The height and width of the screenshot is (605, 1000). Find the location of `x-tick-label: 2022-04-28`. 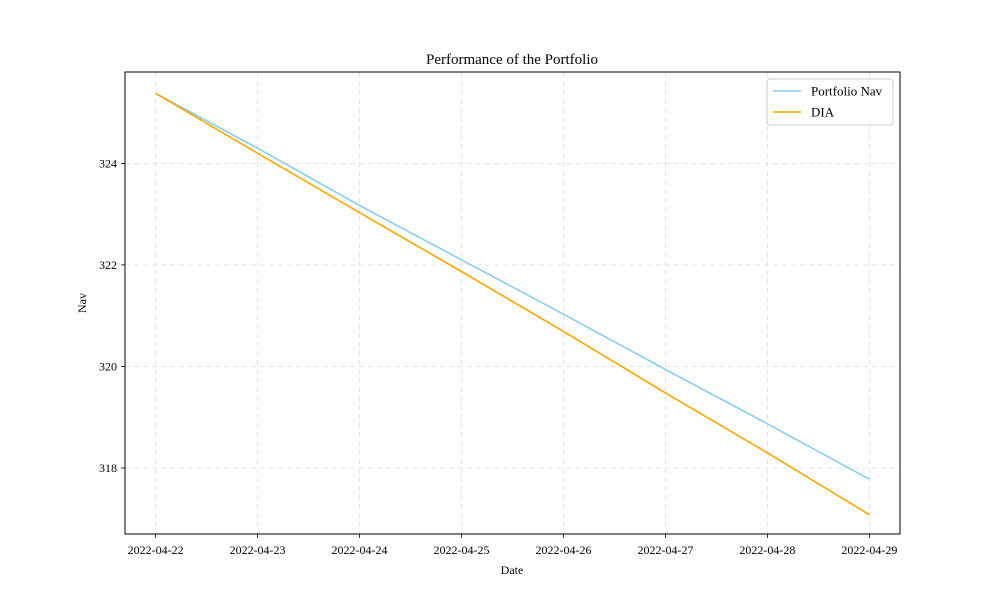

x-tick-label: 2022-04-28 is located at coordinates (767, 550).